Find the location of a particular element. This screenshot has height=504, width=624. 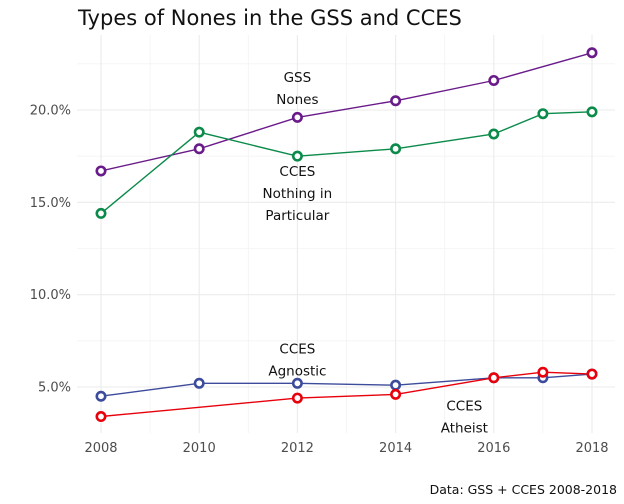

annotation-label: CCES Agnostic is located at coordinates (297, 360).